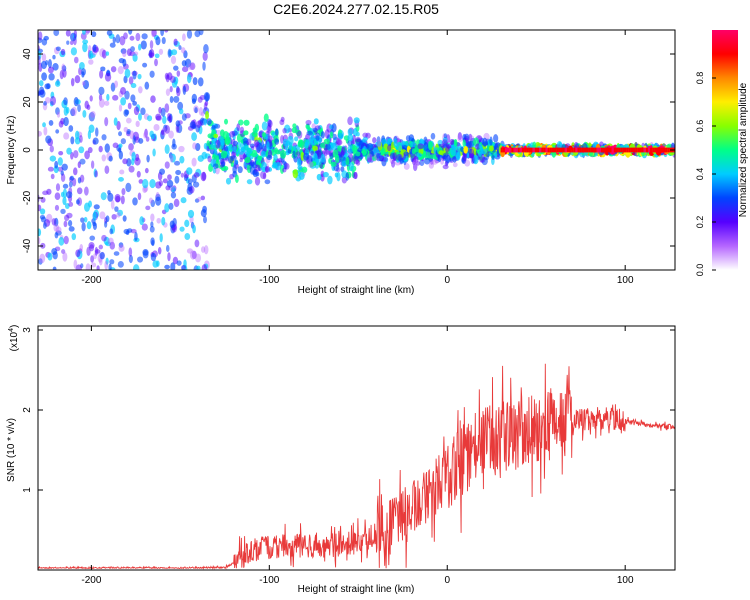 The height and width of the screenshot is (600, 750). I want to click on y-tick-label: 2, so click(27, 410).